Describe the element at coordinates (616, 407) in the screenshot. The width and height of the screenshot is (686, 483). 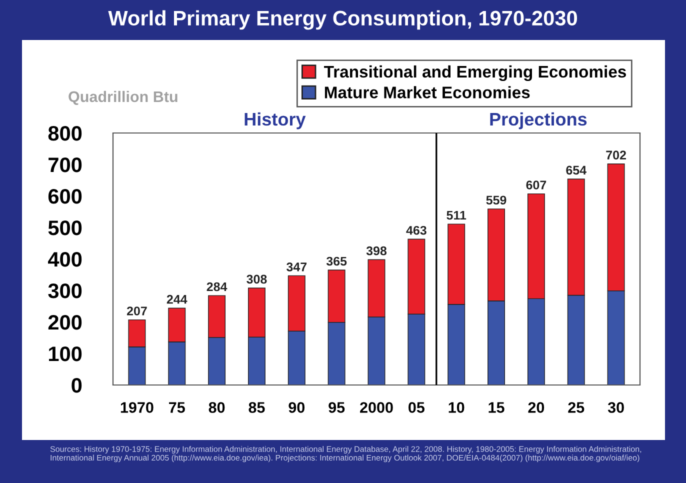
I see `x-tick-label: 30` at that location.